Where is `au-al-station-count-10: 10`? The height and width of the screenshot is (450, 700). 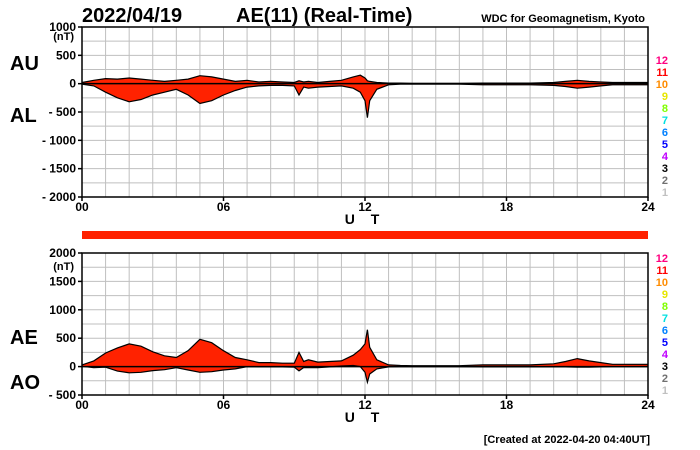
au-al-station-count-10: 10 is located at coordinates (662, 85).